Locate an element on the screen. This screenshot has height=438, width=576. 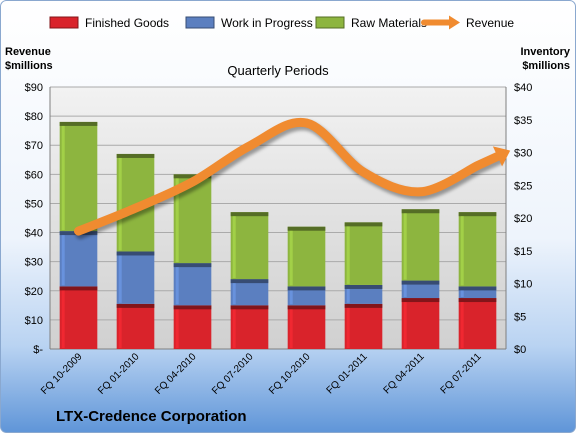
right-tick-label: $40 is located at coordinates (523, 88).